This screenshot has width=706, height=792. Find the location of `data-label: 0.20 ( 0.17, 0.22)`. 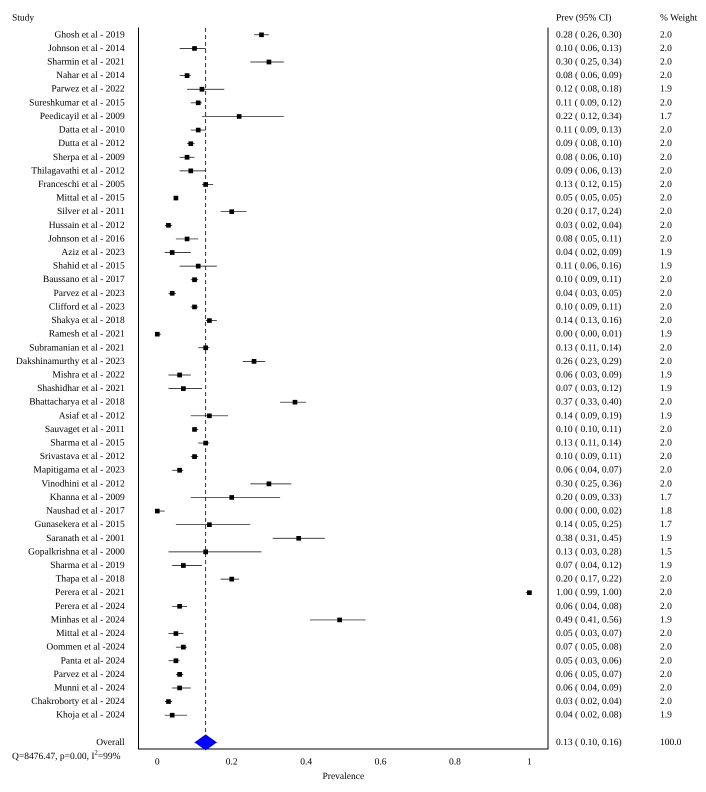

data-label: 0.20 ( 0.17, 0.22) is located at coordinates (589, 579).